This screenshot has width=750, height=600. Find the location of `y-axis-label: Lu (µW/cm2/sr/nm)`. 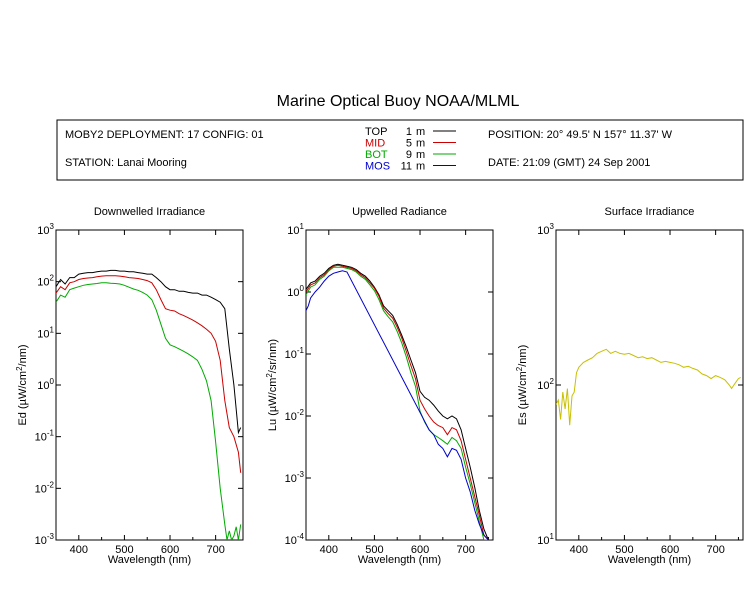

y-axis-label: Lu (µW/cm2/sr/nm) is located at coordinates (272, 385).